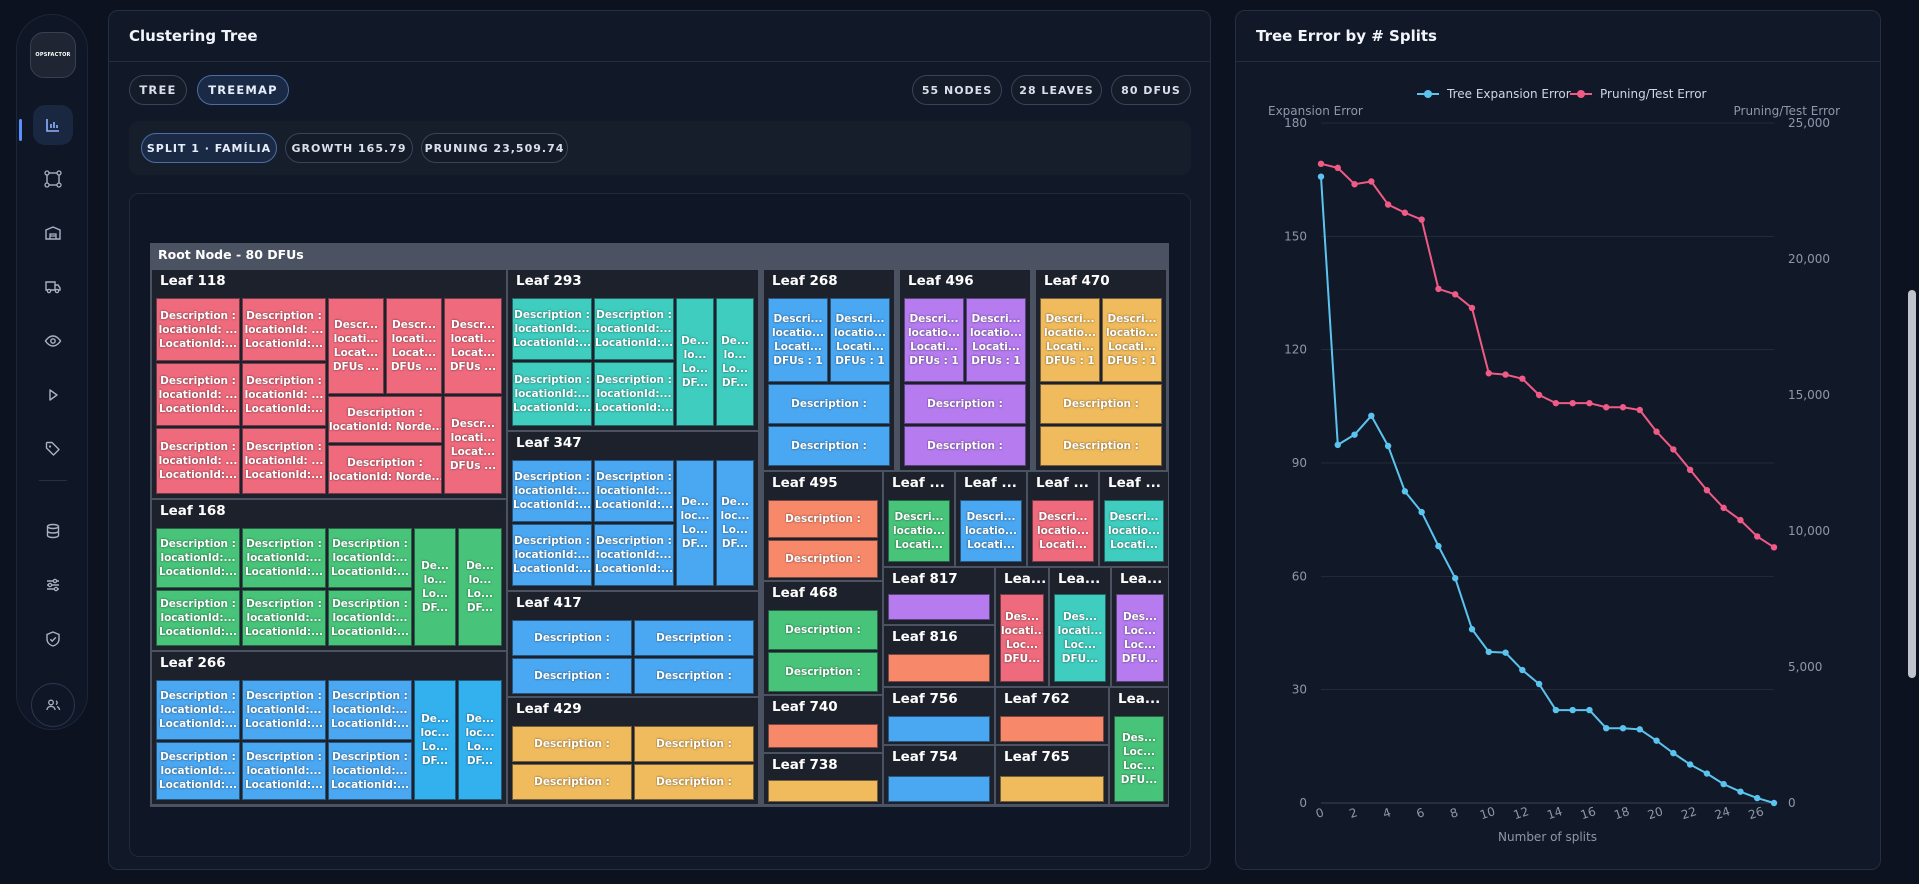 This screenshot has width=1919, height=884. I want to click on user-menu-button, so click(53, 705).